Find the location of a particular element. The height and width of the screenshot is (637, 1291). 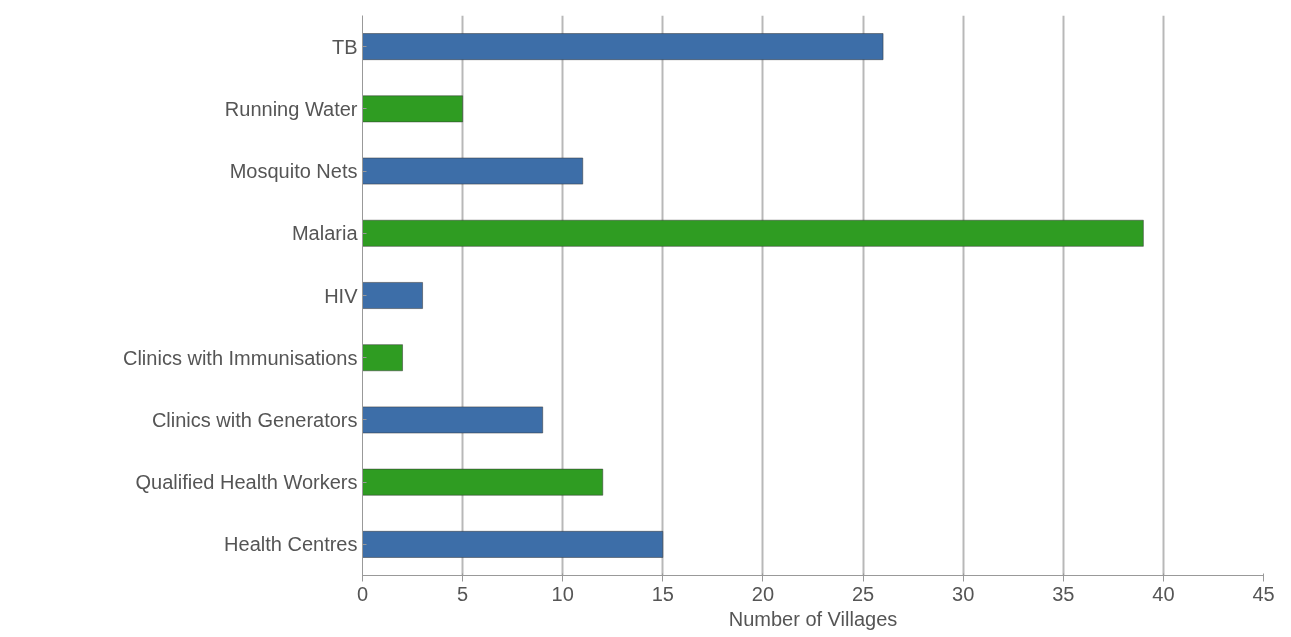

x-tick-label: 0 is located at coordinates (362, 593).